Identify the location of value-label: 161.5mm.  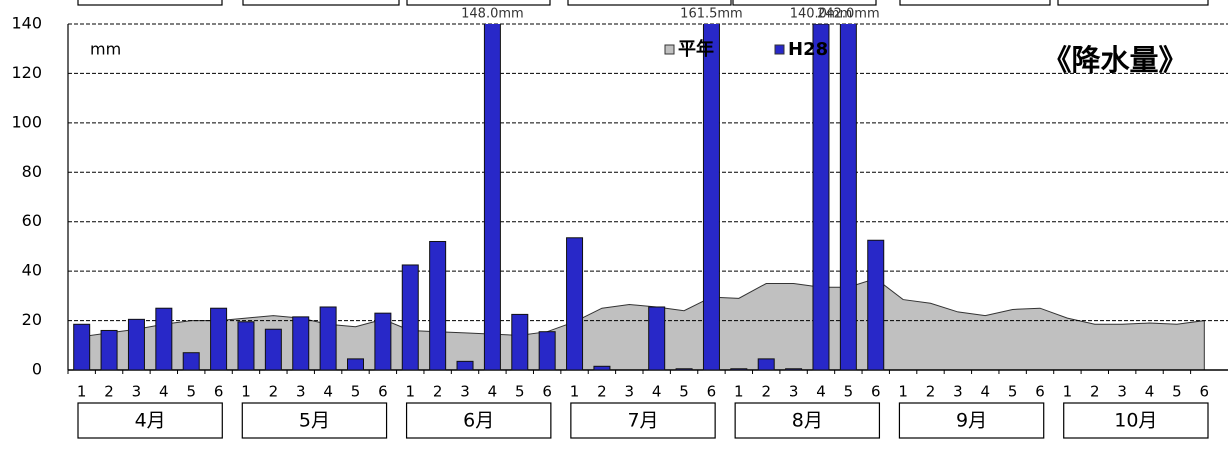
(711, 14).